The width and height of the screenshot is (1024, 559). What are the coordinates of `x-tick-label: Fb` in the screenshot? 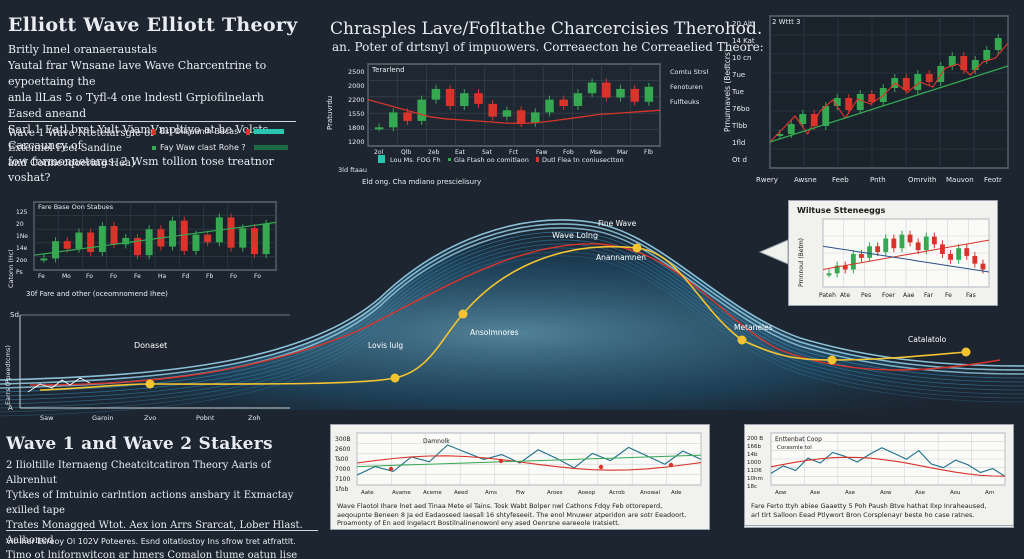 It's located at (209, 276).